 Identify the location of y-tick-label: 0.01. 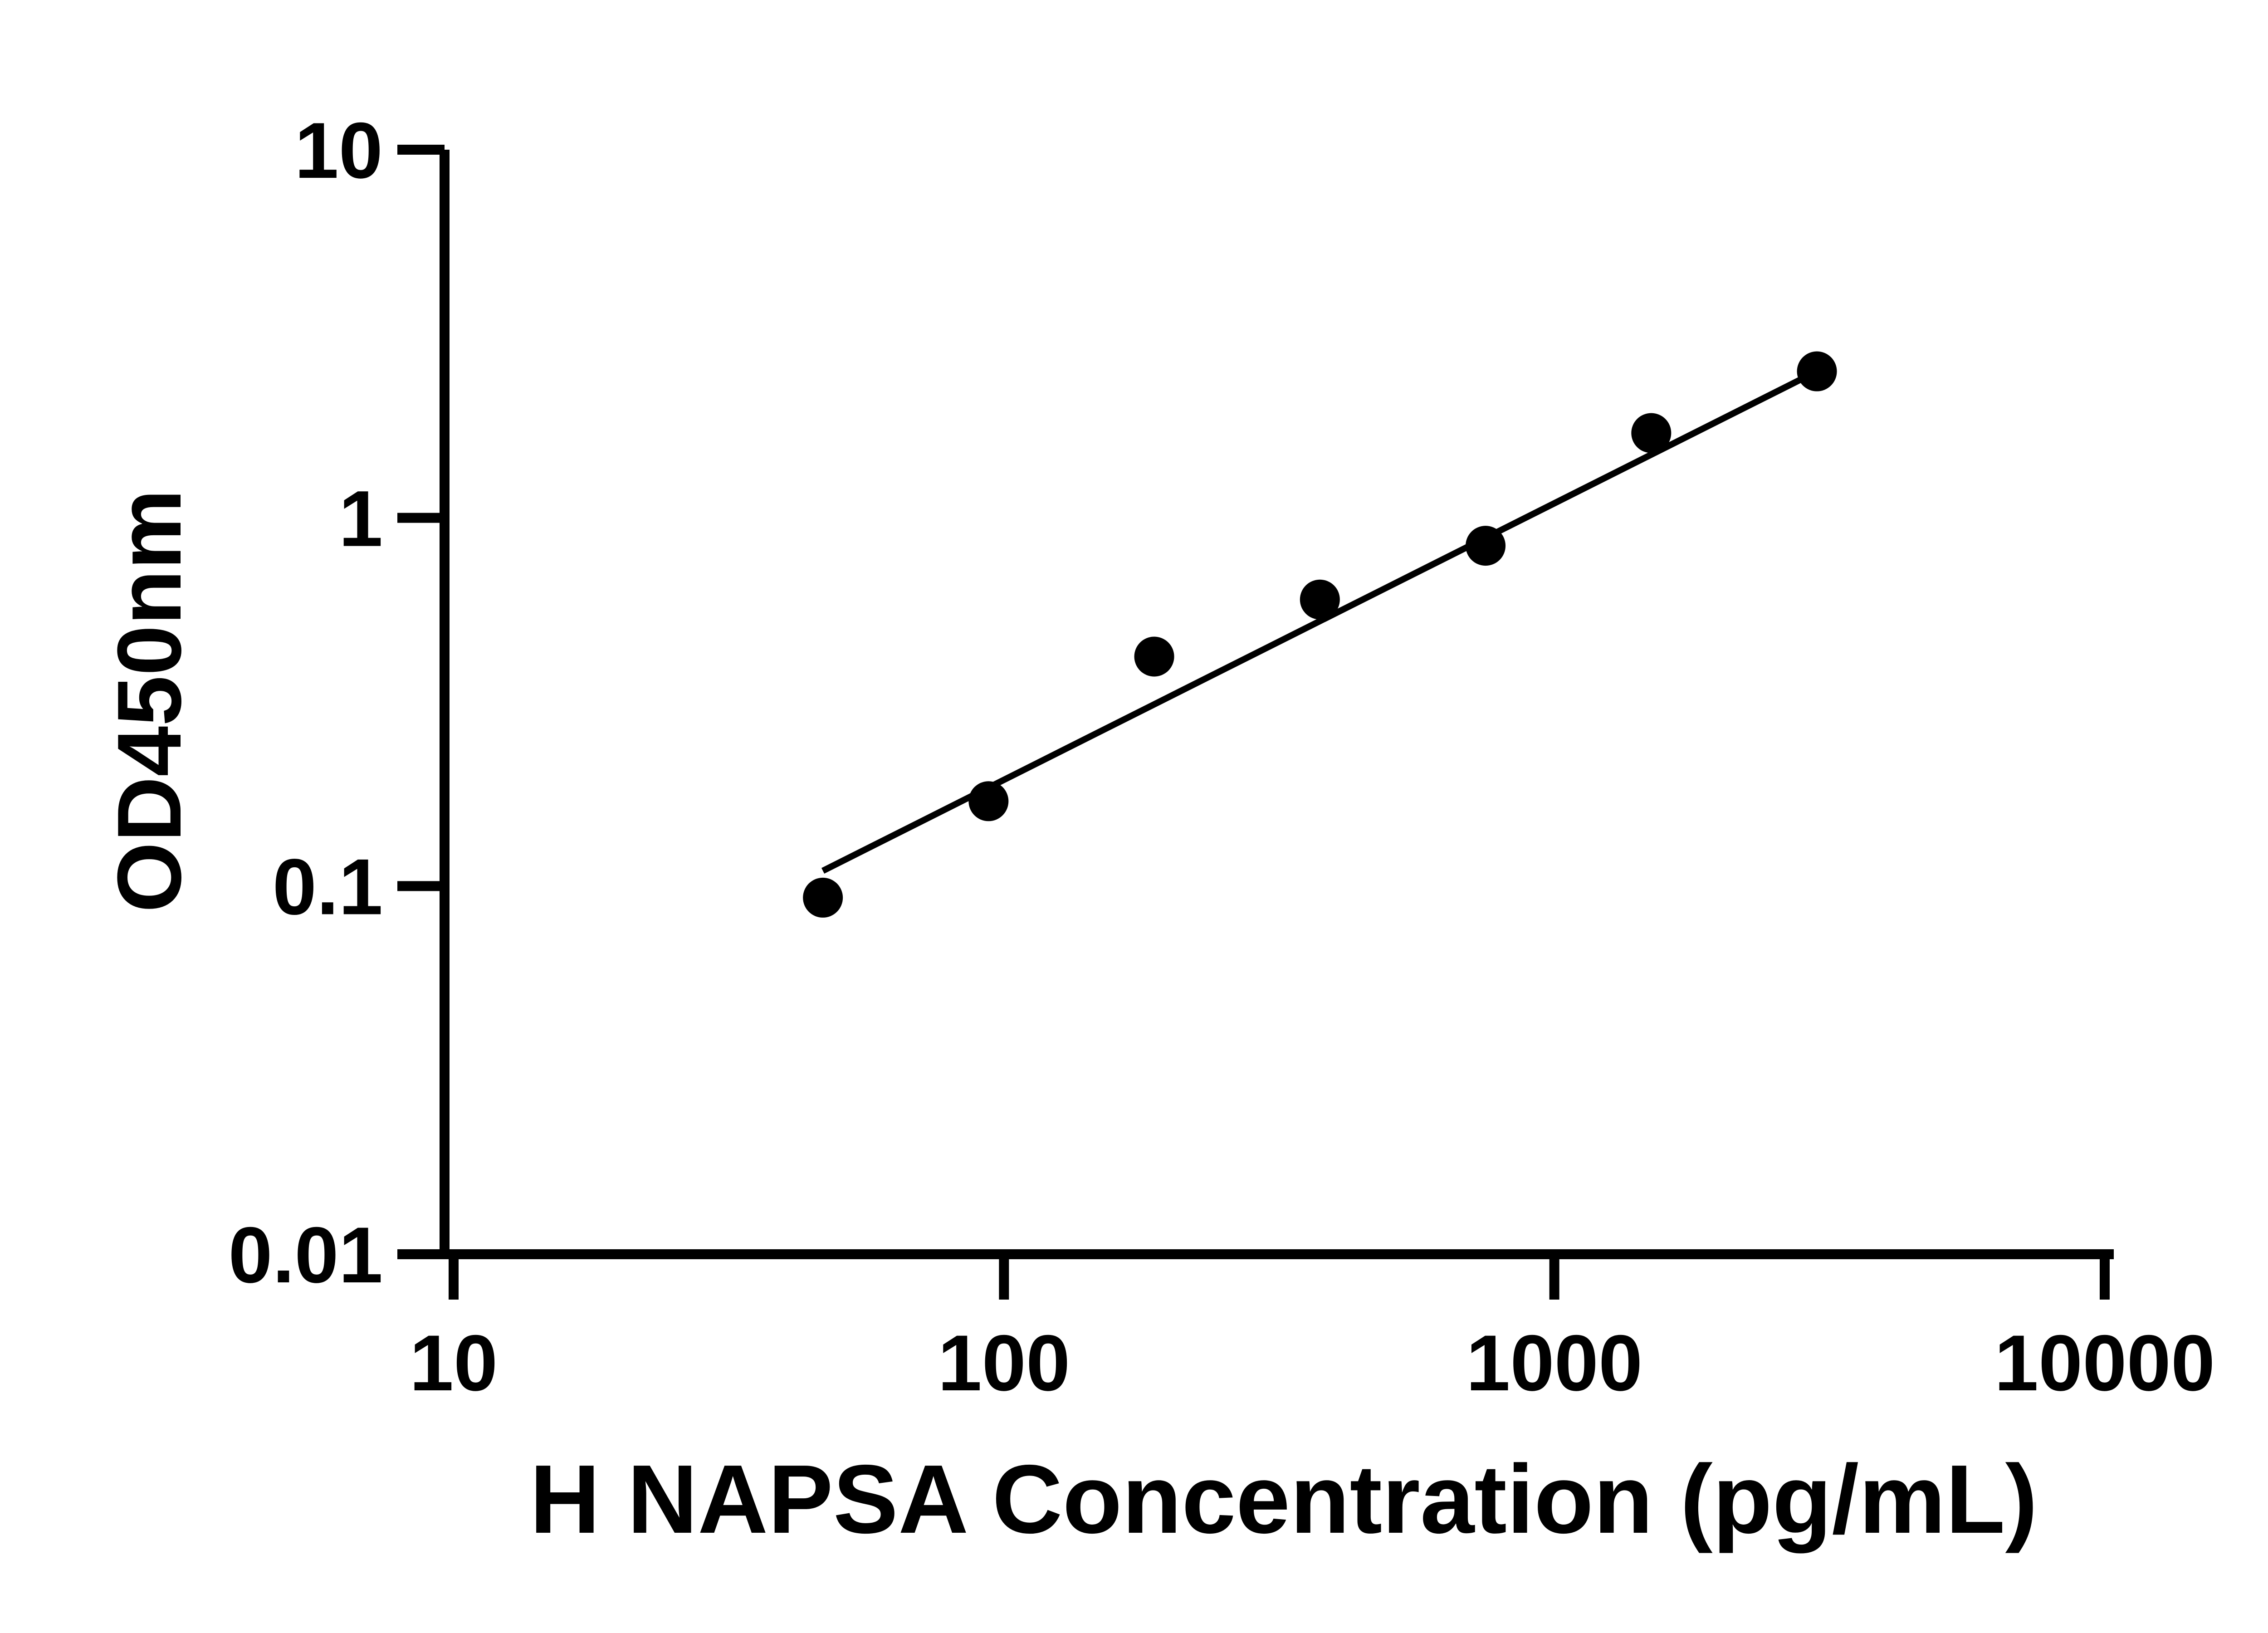
(305, 1255).